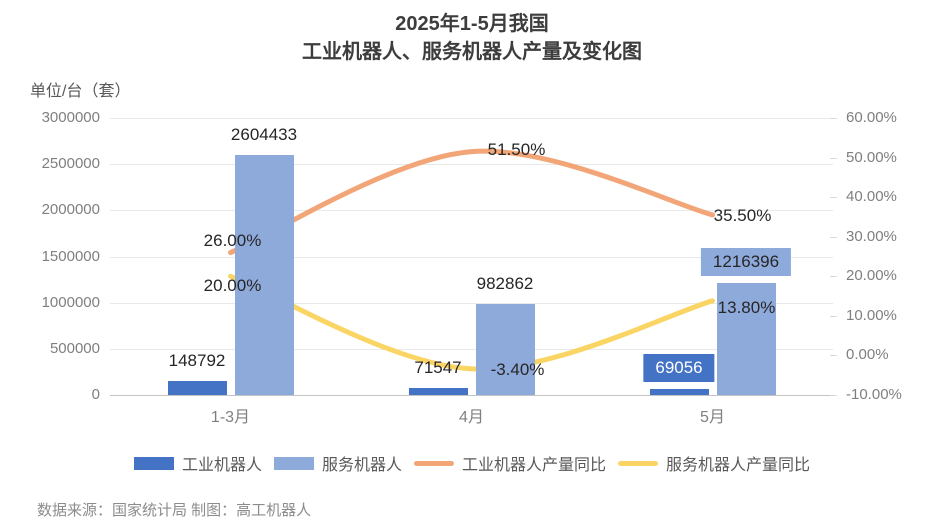  I want to click on bar-value-label: 69056, so click(679, 367).